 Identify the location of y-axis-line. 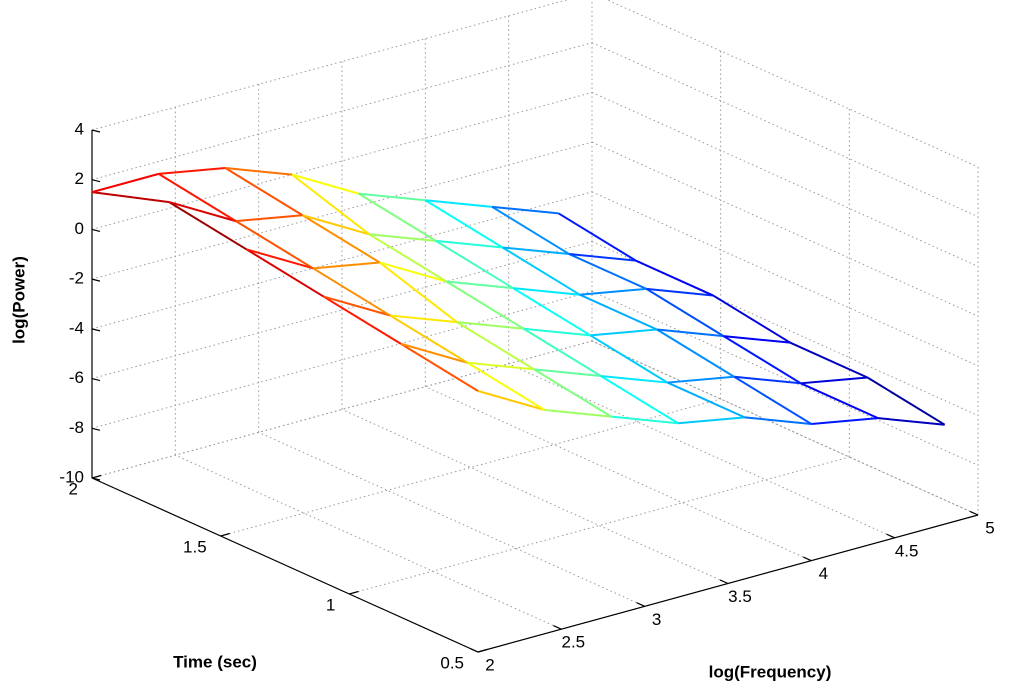
(285, 565).